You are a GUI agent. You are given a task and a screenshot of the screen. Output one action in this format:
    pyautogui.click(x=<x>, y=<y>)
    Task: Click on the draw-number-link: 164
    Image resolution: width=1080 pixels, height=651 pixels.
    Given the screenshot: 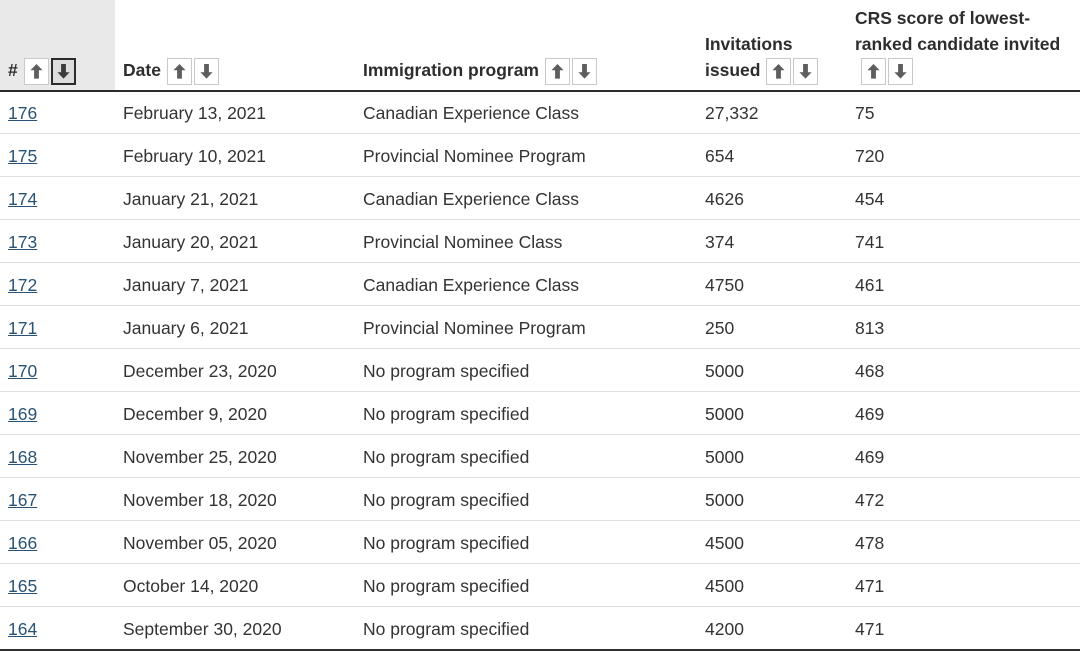 What is the action you would take?
    pyautogui.click(x=23, y=628)
    